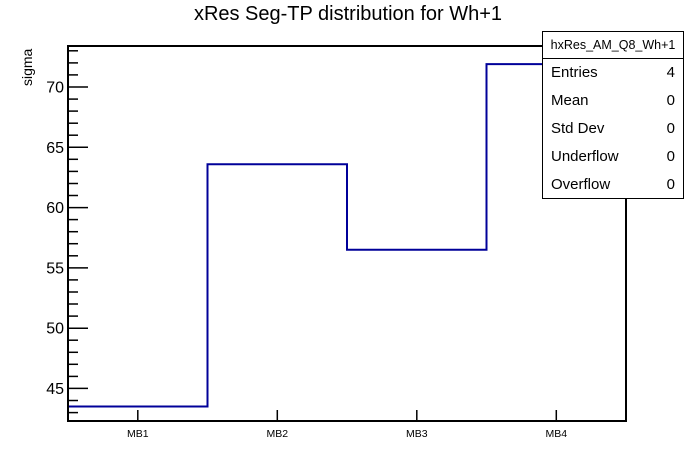 This screenshot has height=472, width=696. I want to click on stats-row: Underflow 0, so click(613, 156).